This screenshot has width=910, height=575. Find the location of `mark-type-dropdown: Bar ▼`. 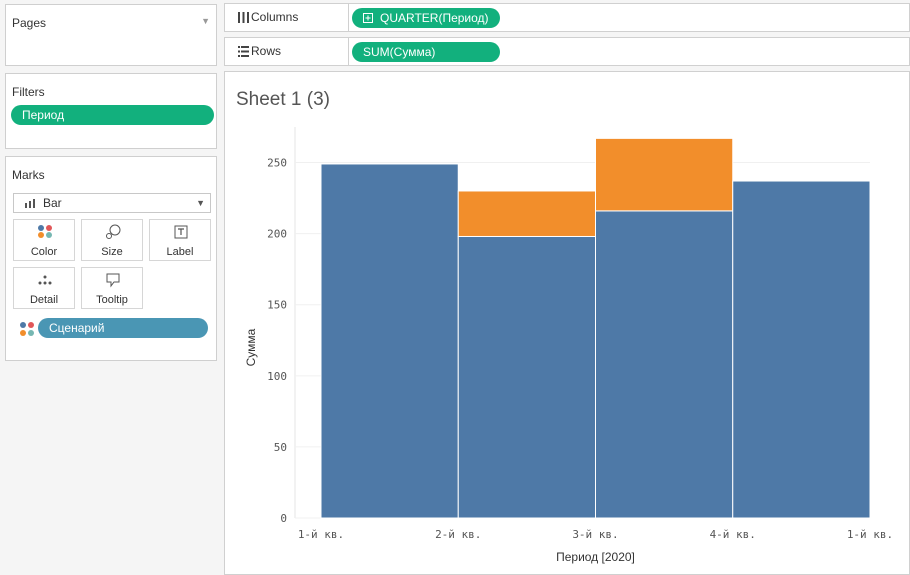

mark-type-dropdown: Bar ▼ is located at coordinates (112, 203).